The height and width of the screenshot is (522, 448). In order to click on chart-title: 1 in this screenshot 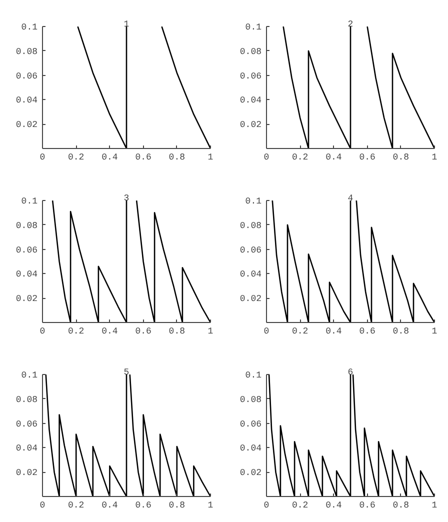, I will do `click(127, 25)`.